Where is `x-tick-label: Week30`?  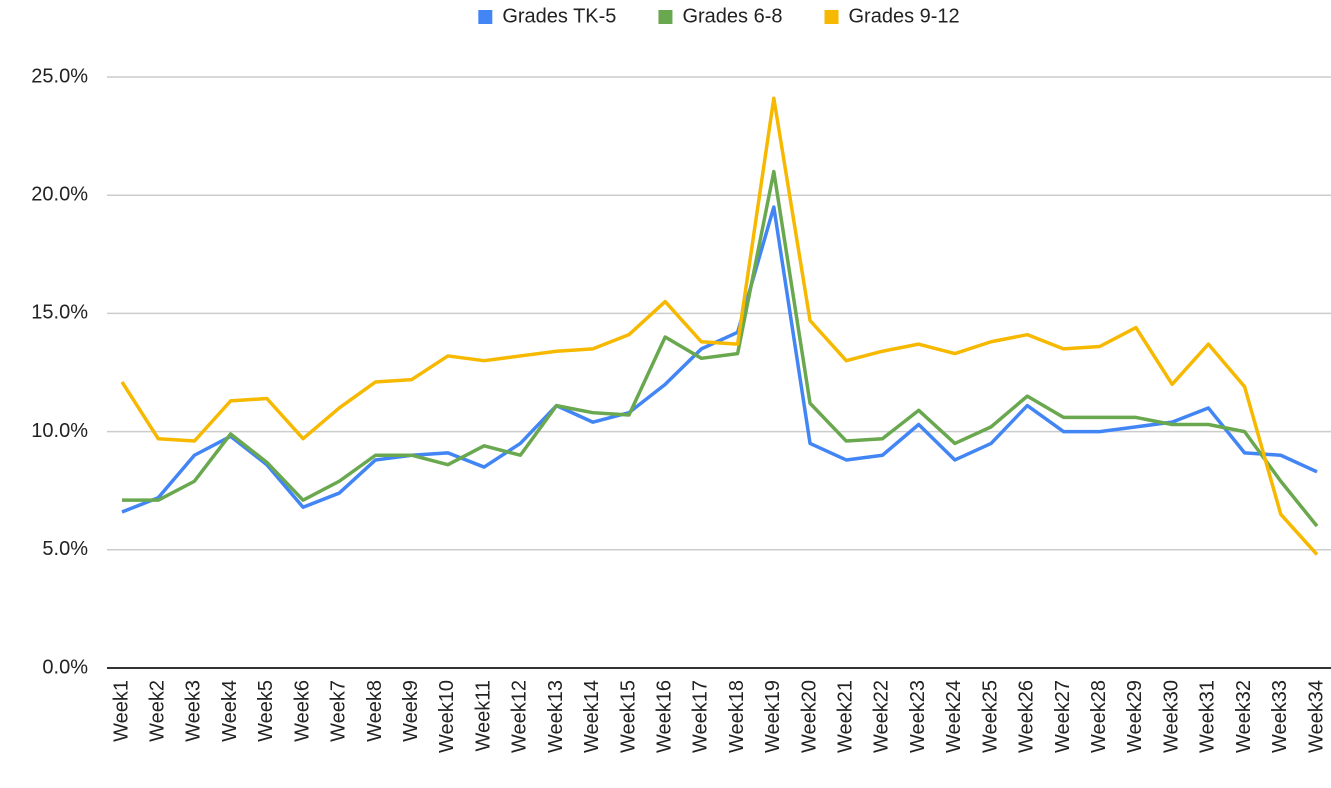
x-tick-label: Week30 is located at coordinates (1171, 716).